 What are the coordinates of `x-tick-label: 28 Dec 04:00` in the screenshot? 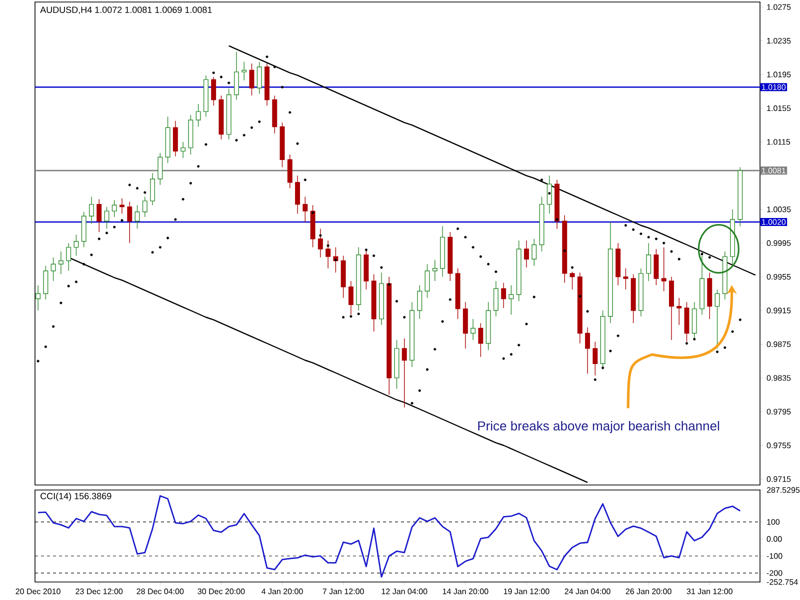 It's located at (160, 591).